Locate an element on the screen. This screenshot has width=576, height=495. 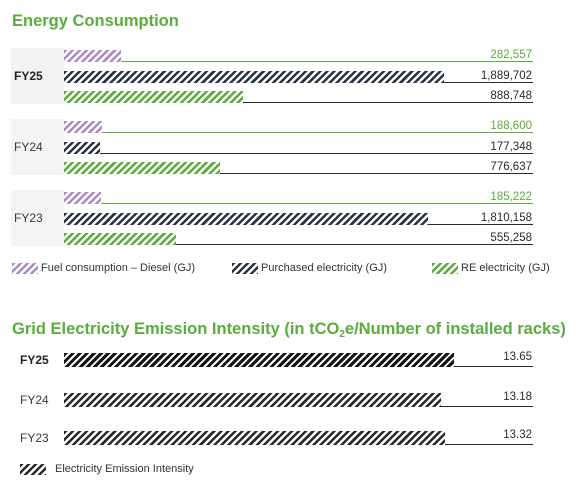
leader-line-purchased-electricity-gj-fy23 is located at coordinates (480, 224).